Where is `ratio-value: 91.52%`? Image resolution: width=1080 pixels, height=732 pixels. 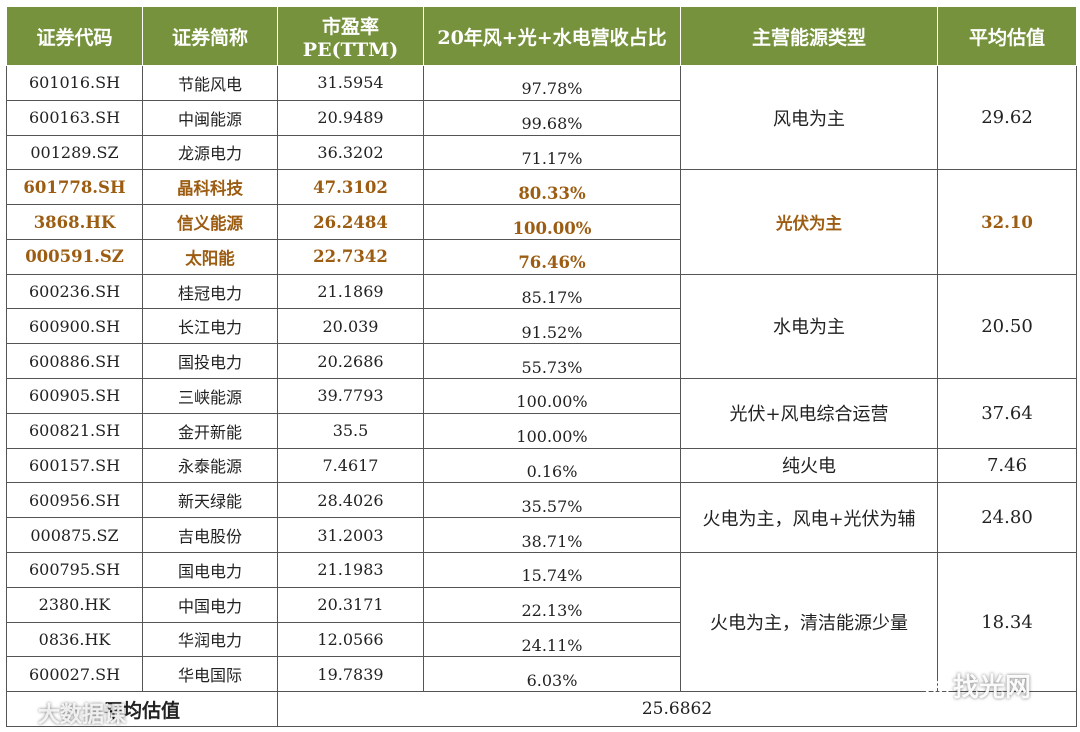 ratio-value: 91.52% is located at coordinates (552, 332).